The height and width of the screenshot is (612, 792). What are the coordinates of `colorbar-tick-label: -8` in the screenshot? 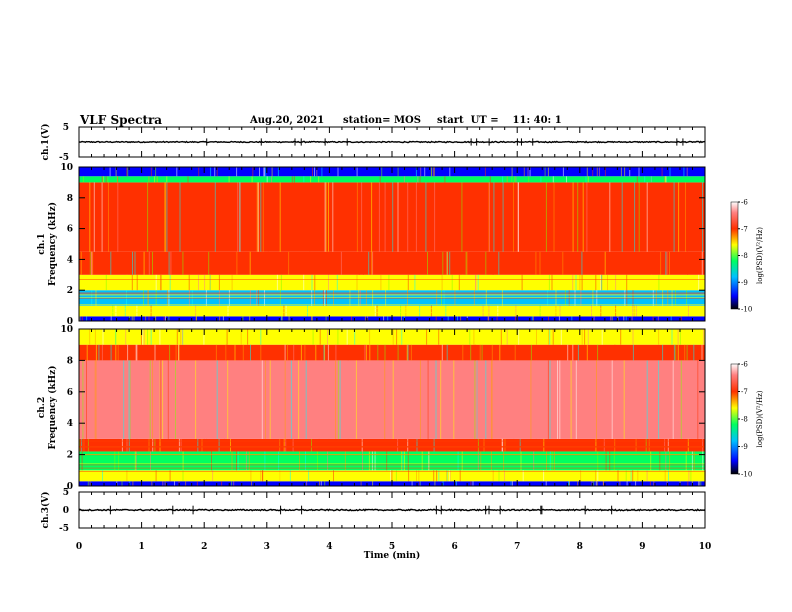 It's located at (744, 256).